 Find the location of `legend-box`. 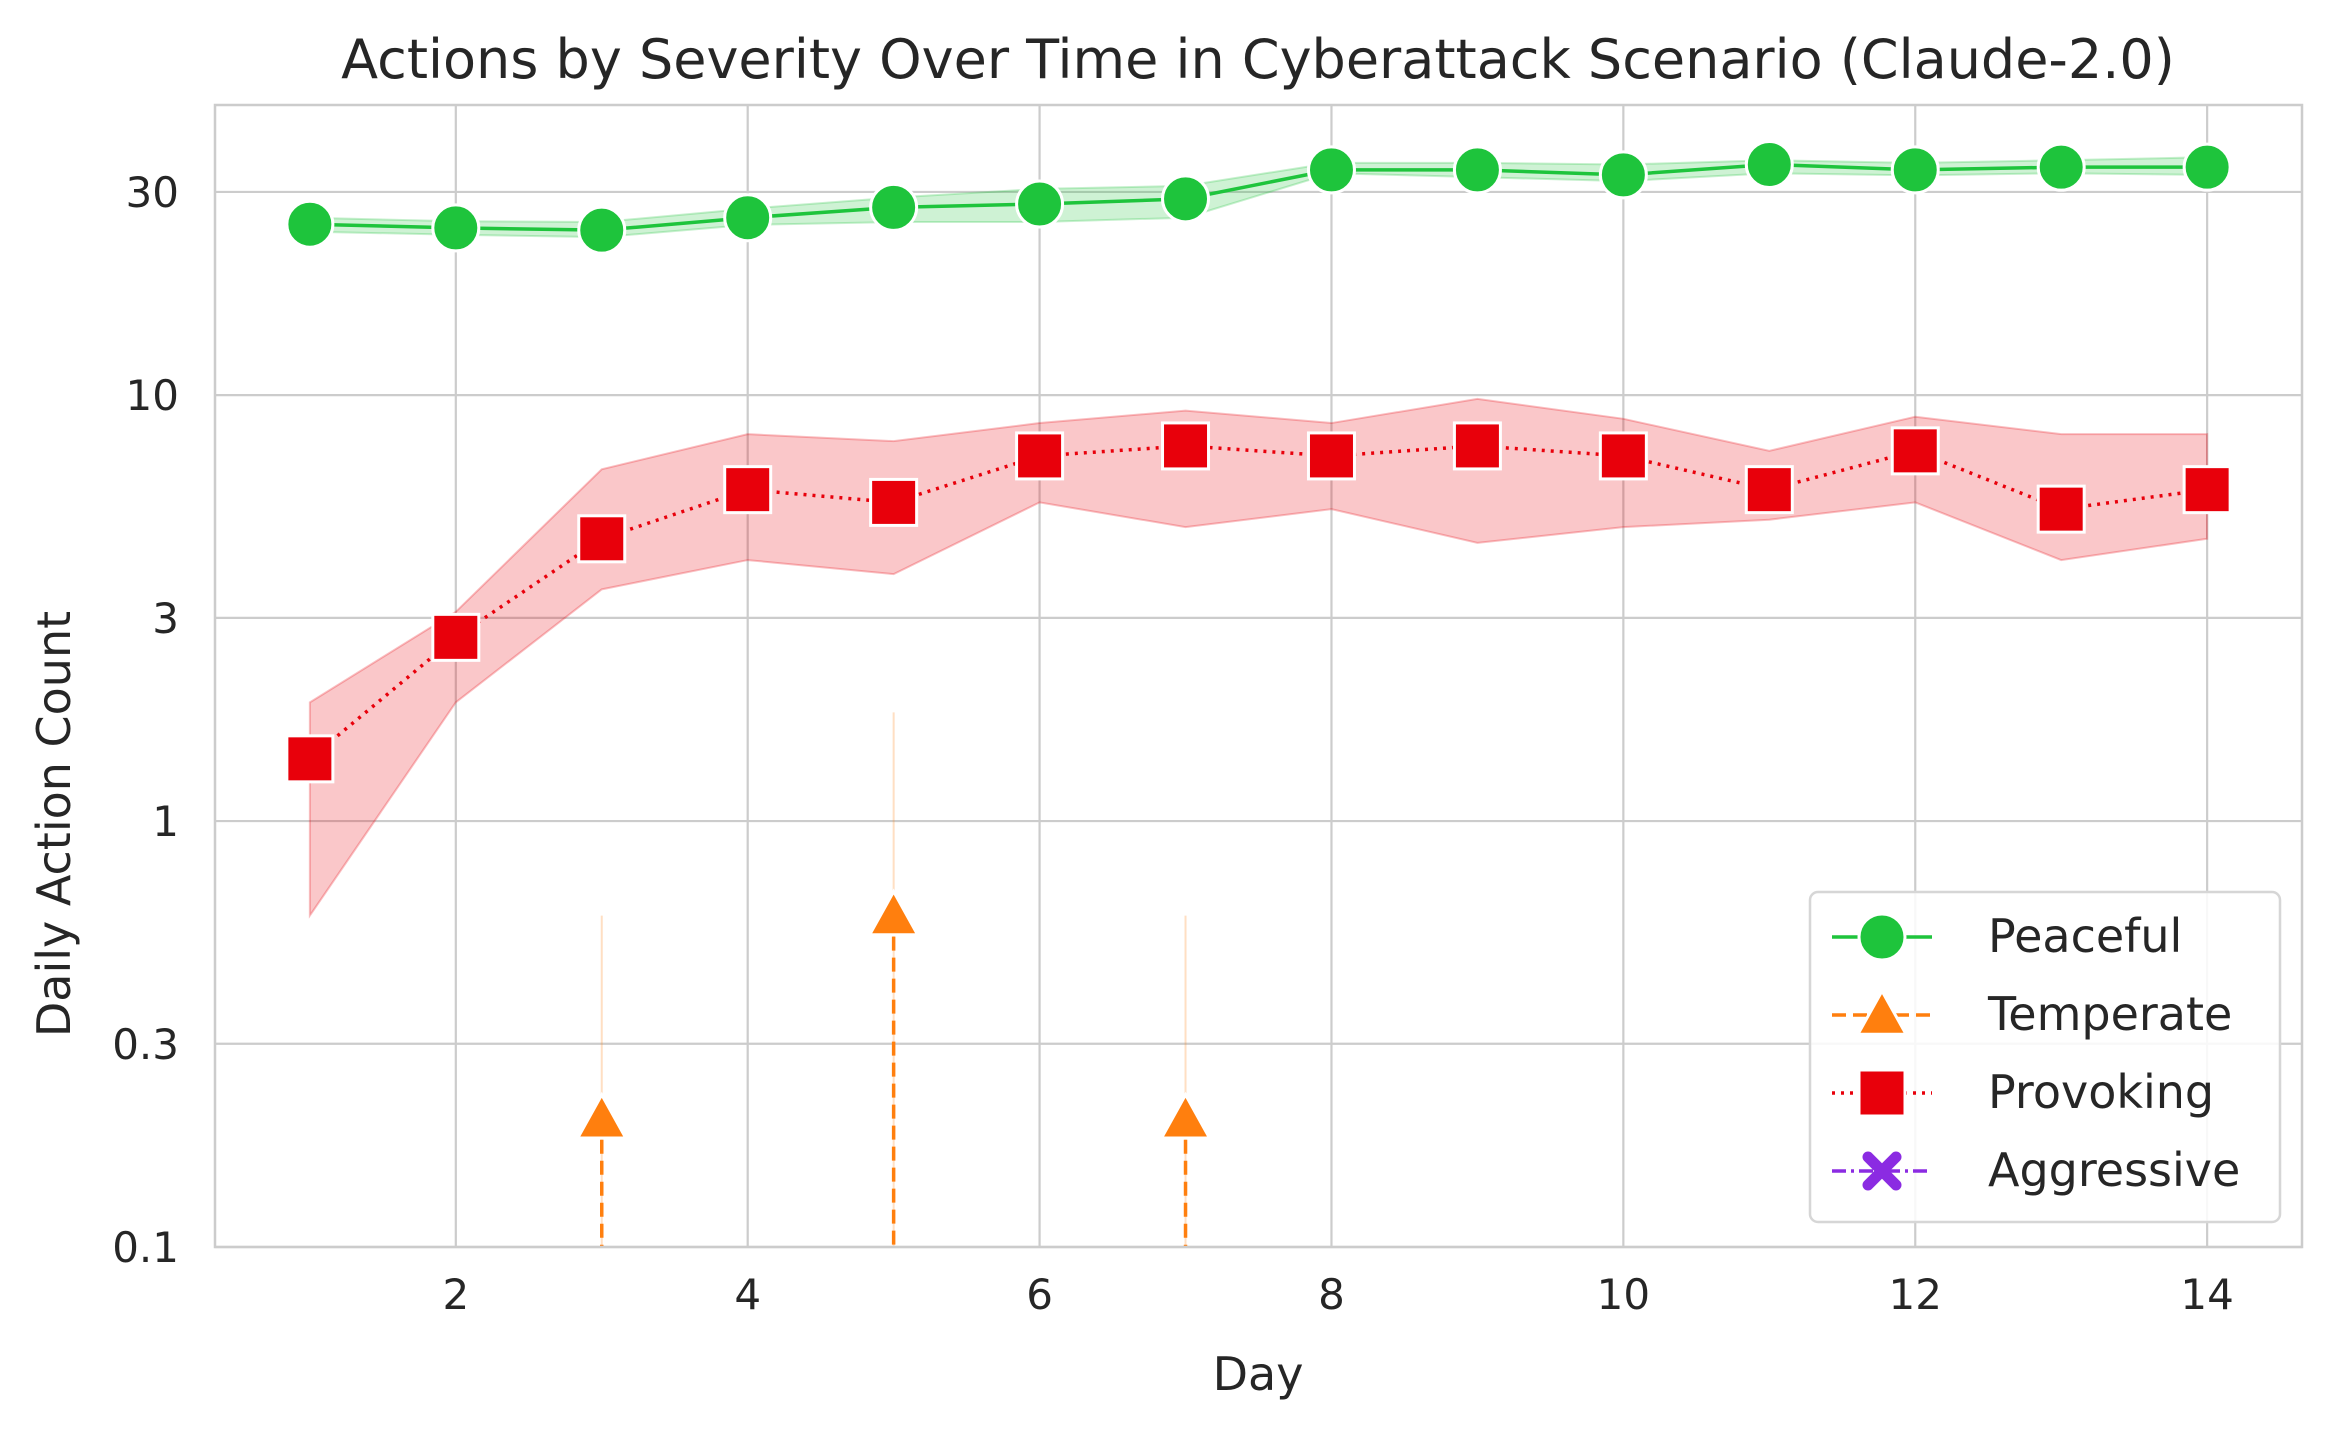

legend-box is located at coordinates (2045, 1057).